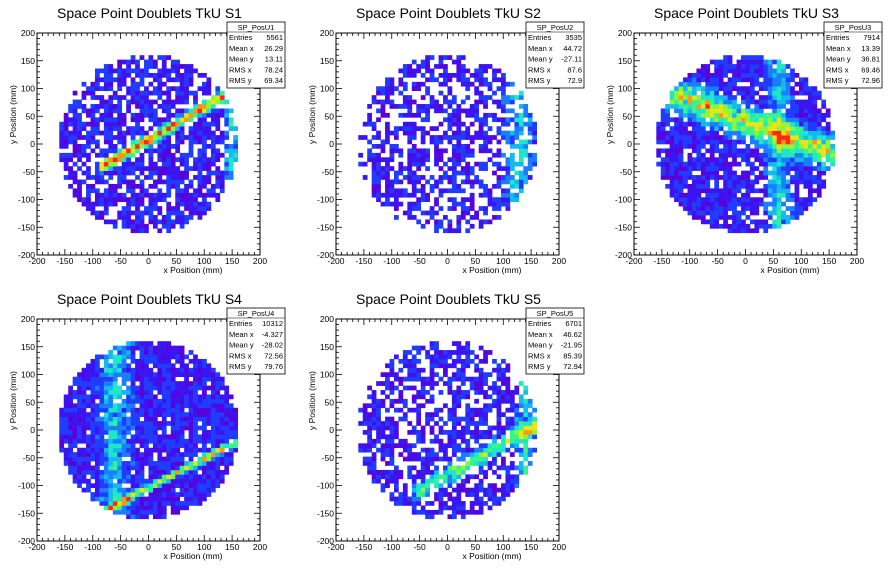  I want to click on y-tick-label: 100, so click(327, 89).